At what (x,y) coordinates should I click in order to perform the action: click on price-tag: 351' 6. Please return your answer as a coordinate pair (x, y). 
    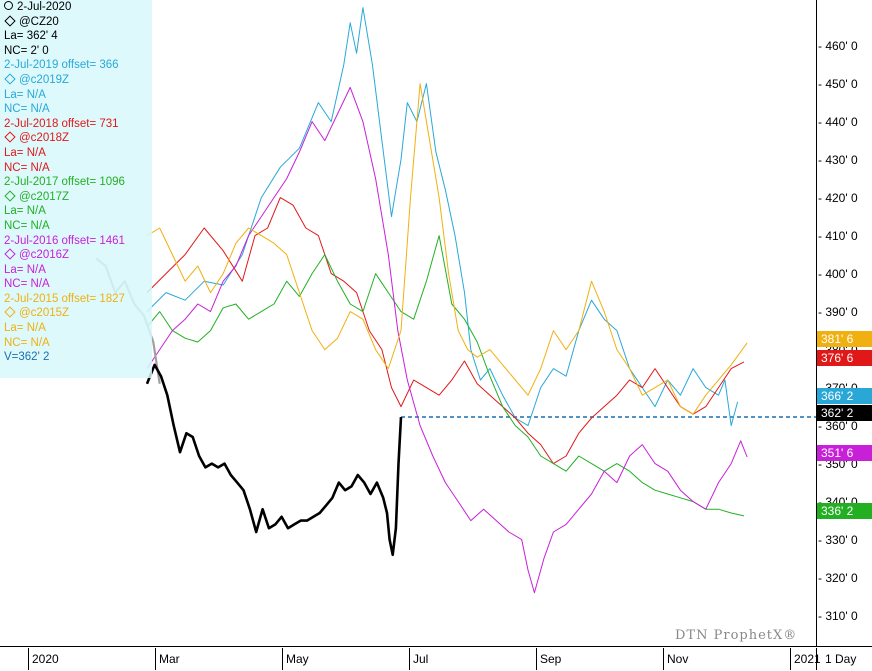
    Looking at the image, I should click on (844, 453).